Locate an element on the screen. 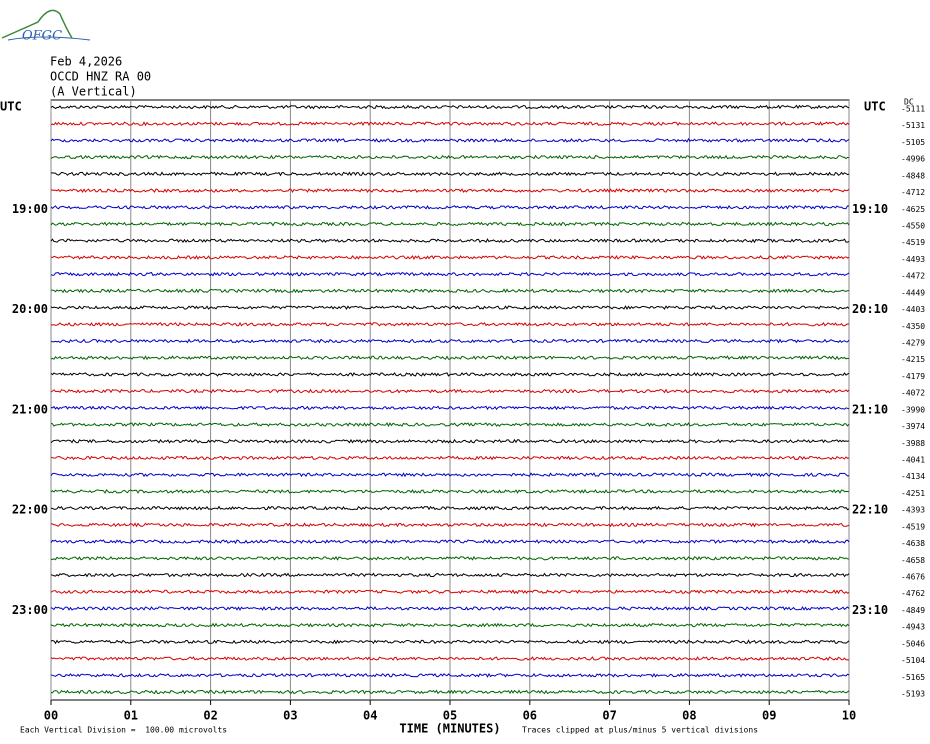  left-time-label: 23:00 is located at coordinates (30, 610).